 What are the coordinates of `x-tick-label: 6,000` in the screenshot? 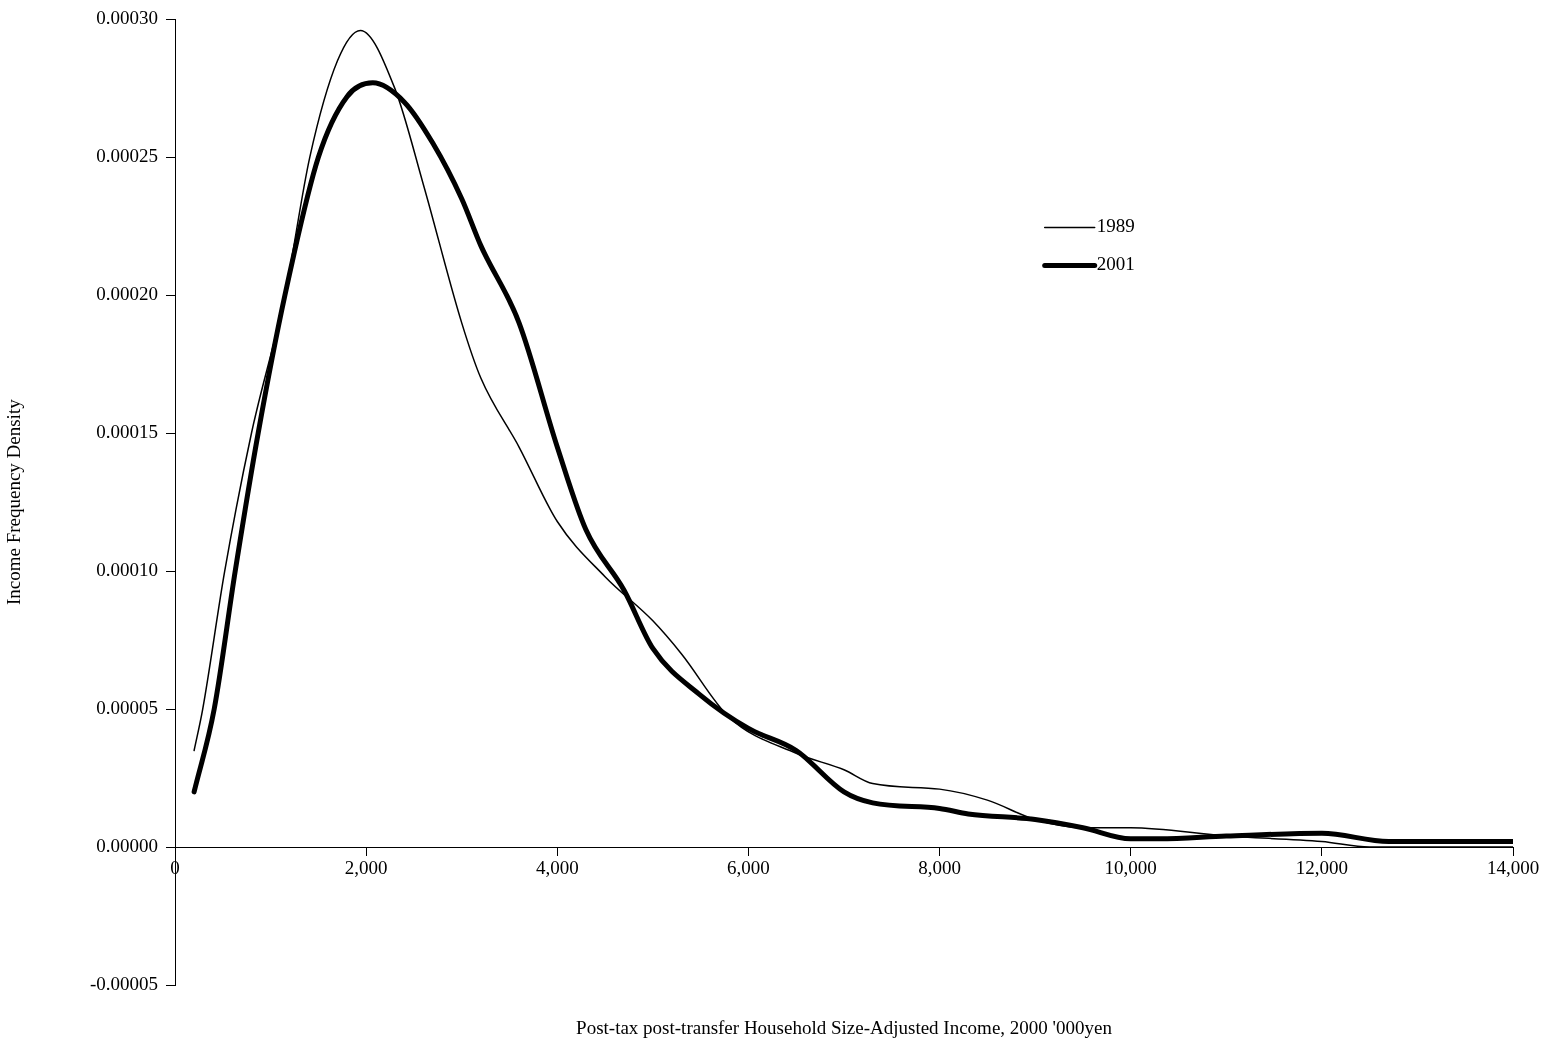 It's located at (748, 868).